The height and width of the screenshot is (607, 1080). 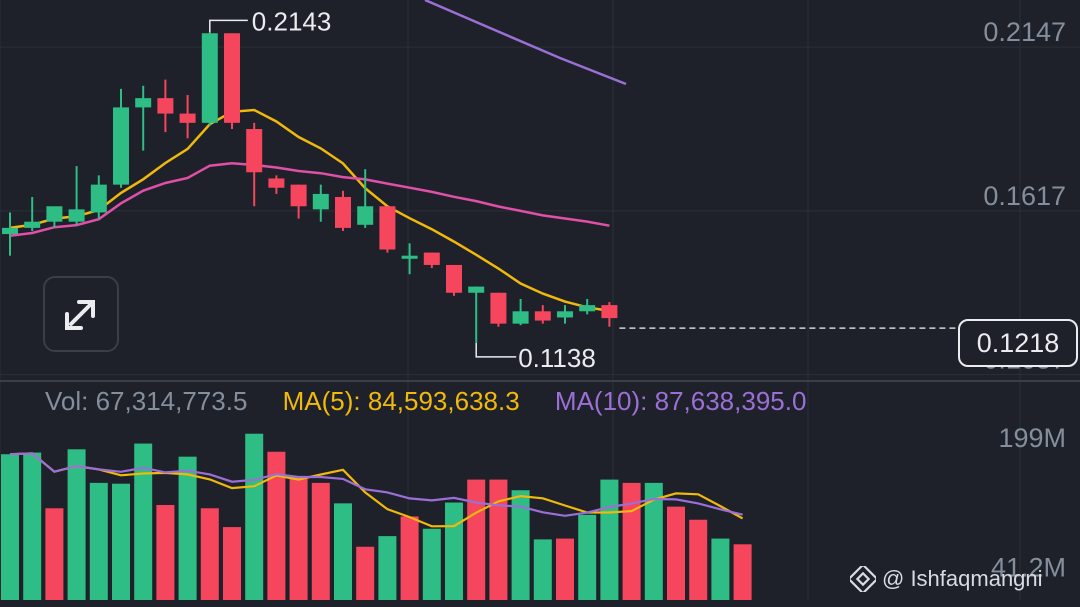 What do you see at coordinates (962, 578) in the screenshot?
I see `watermark-text: @ Ishfaqmangni` at bounding box center [962, 578].